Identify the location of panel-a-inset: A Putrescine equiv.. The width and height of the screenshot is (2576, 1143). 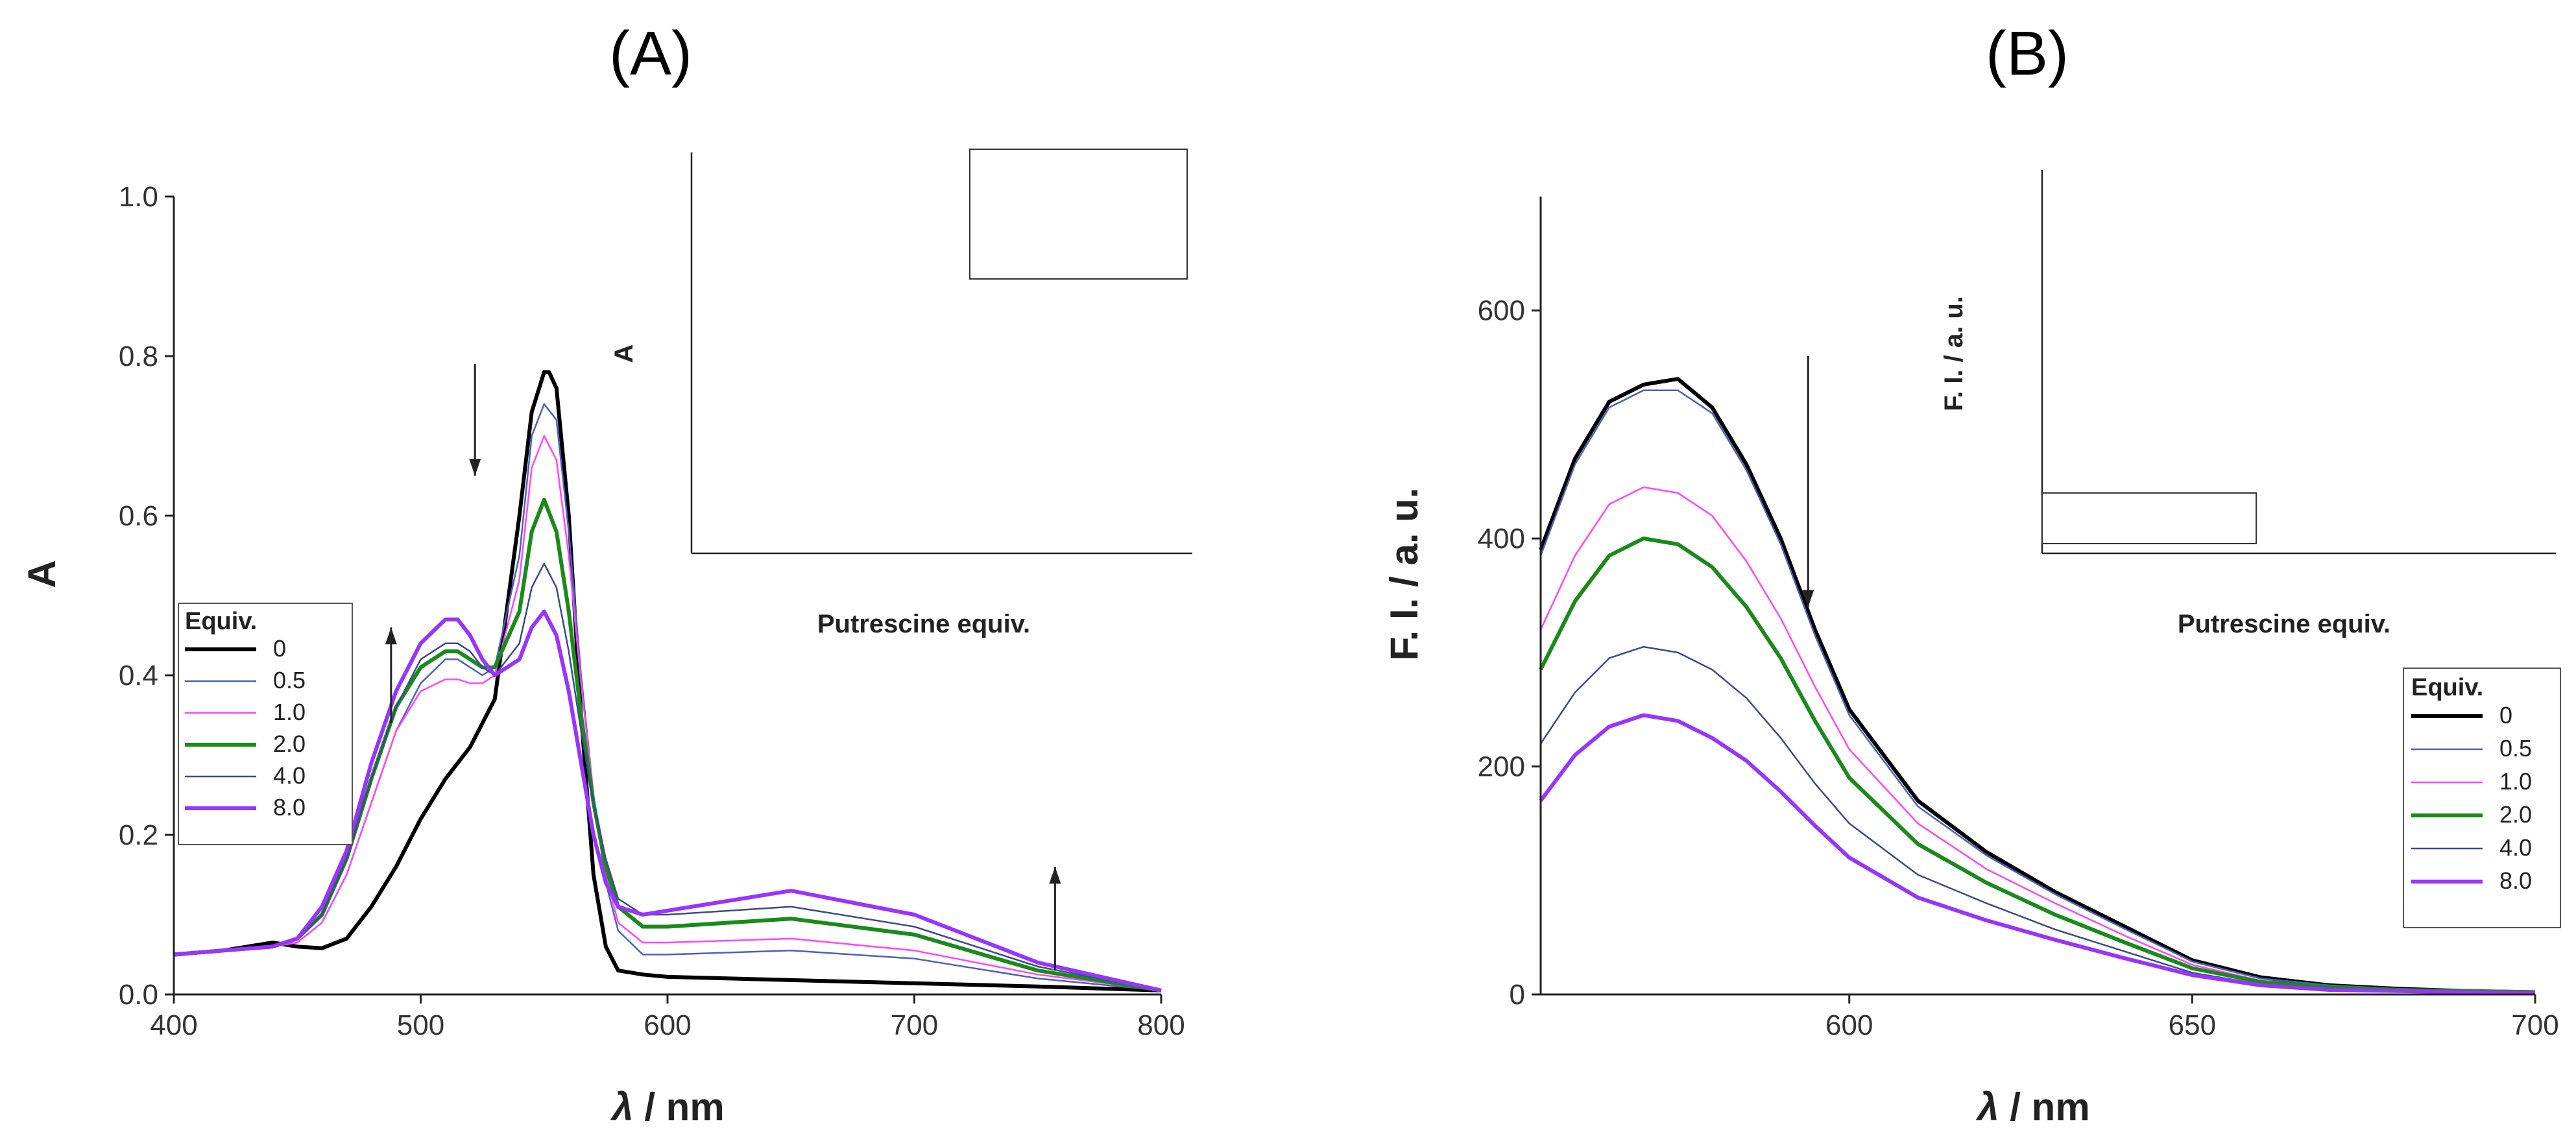
(901, 394).